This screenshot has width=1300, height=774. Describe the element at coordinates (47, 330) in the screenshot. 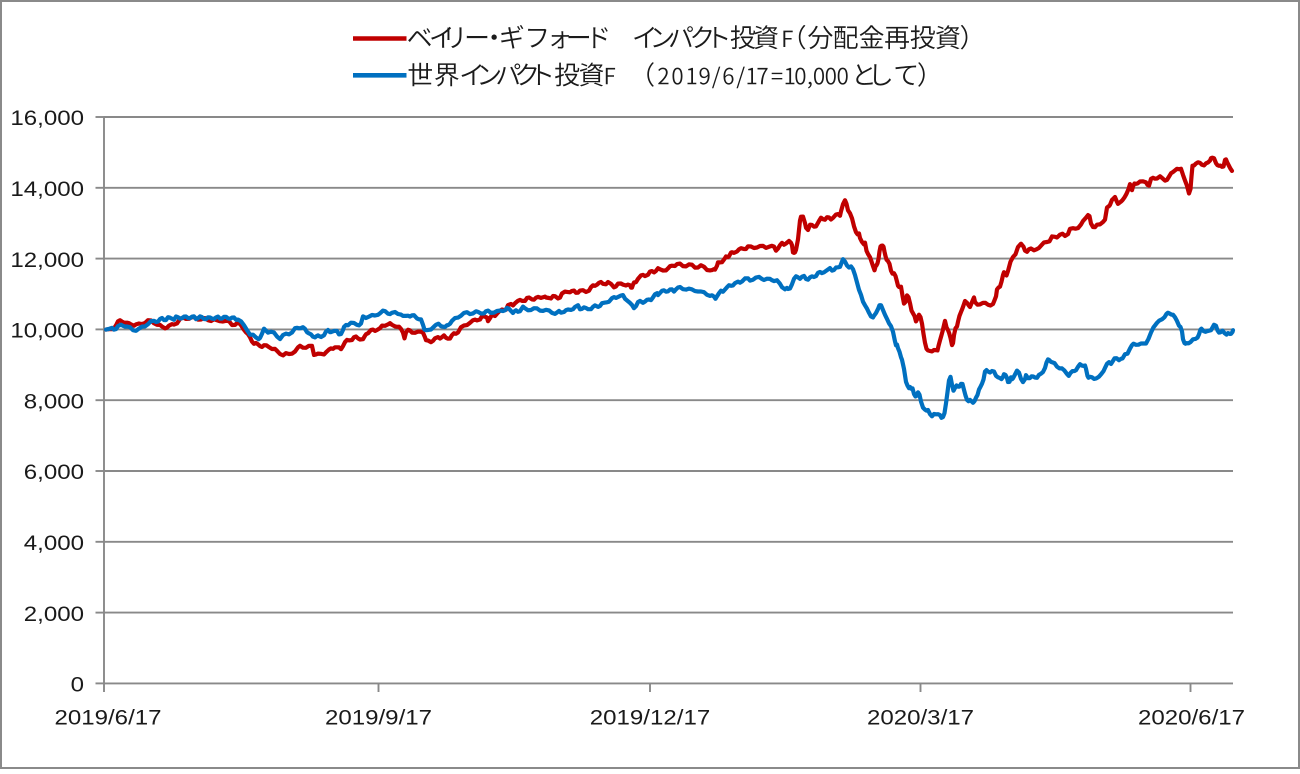

I see `svg-text: 10,000` at that location.